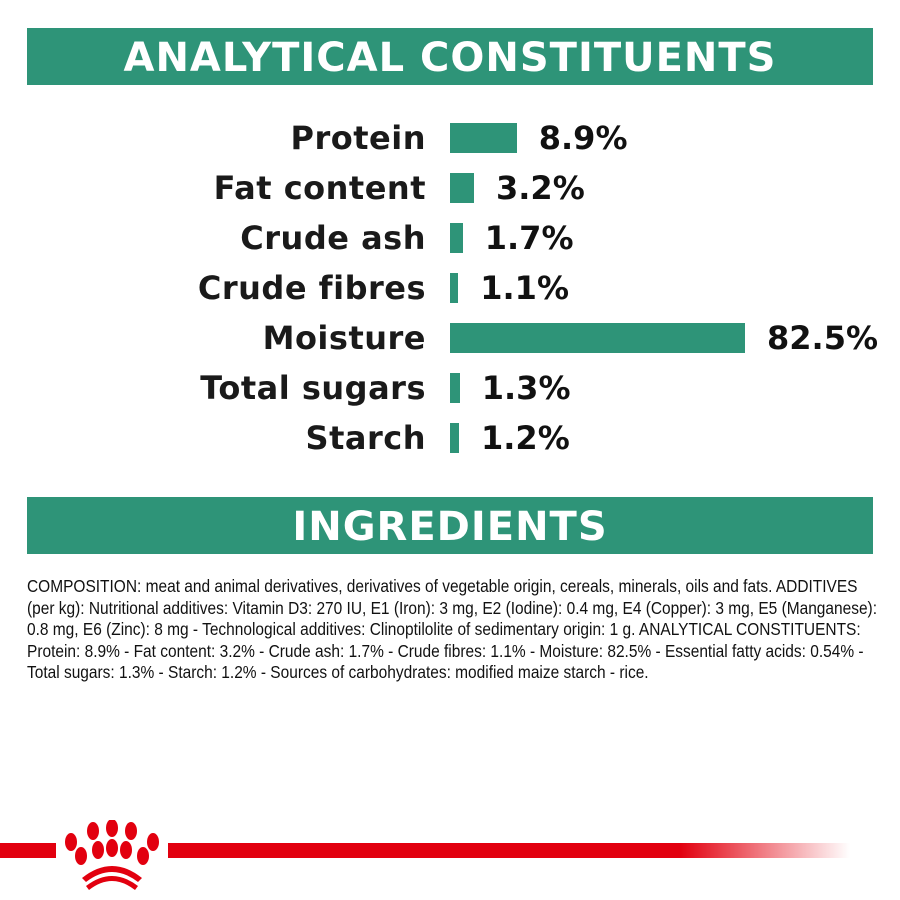  What do you see at coordinates (529, 238) in the screenshot?
I see `value-label: 1.7%` at bounding box center [529, 238].